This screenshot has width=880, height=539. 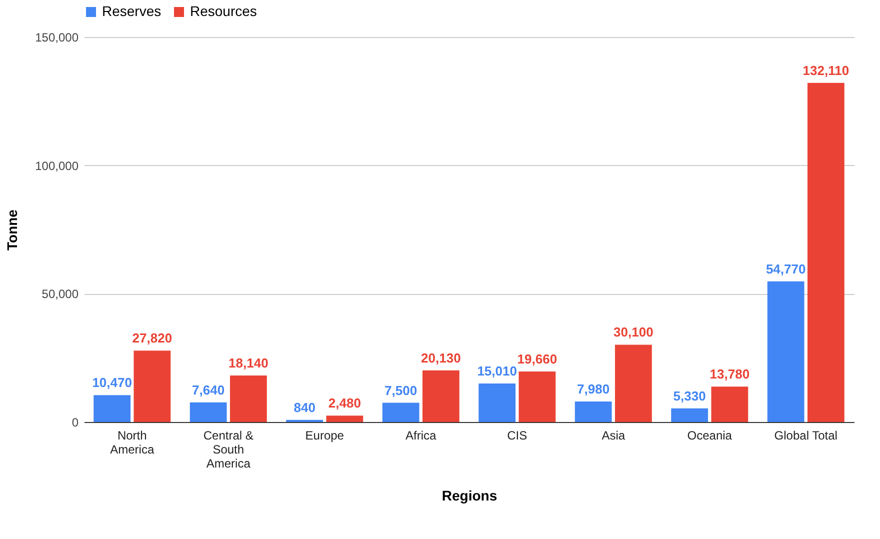 I want to click on data-label: 7,640, so click(x=208, y=390).